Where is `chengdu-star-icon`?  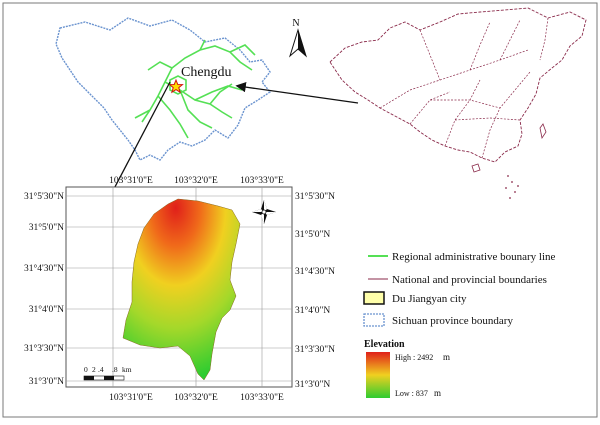 chengdu-star-icon is located at coordinates (176, 86).